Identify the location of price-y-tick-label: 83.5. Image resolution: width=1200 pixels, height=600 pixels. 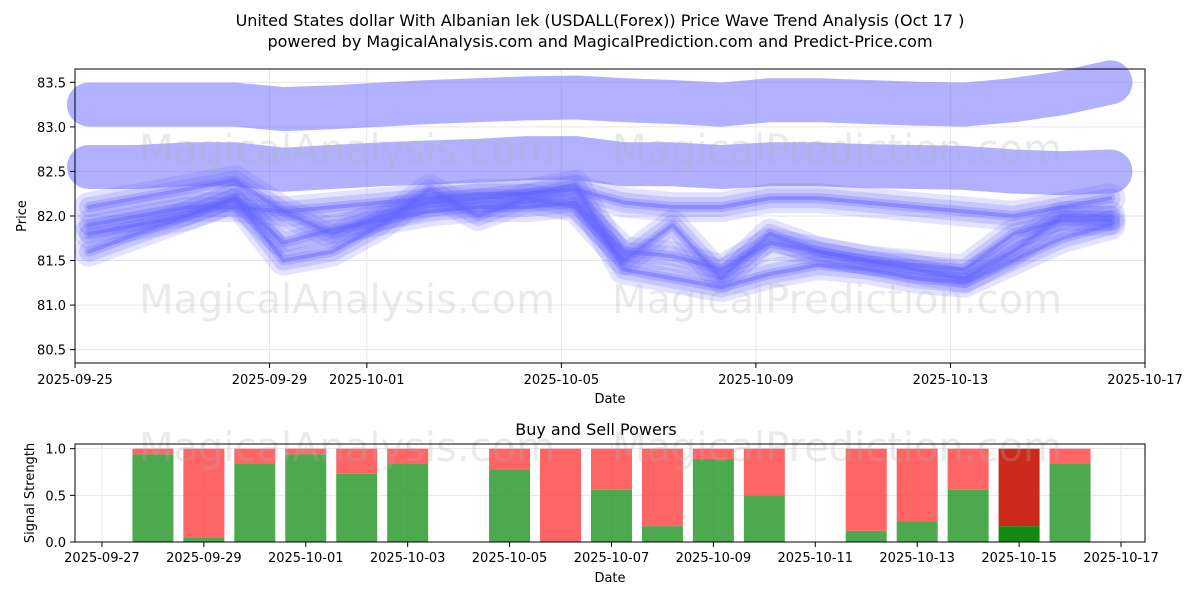
(51, 83).